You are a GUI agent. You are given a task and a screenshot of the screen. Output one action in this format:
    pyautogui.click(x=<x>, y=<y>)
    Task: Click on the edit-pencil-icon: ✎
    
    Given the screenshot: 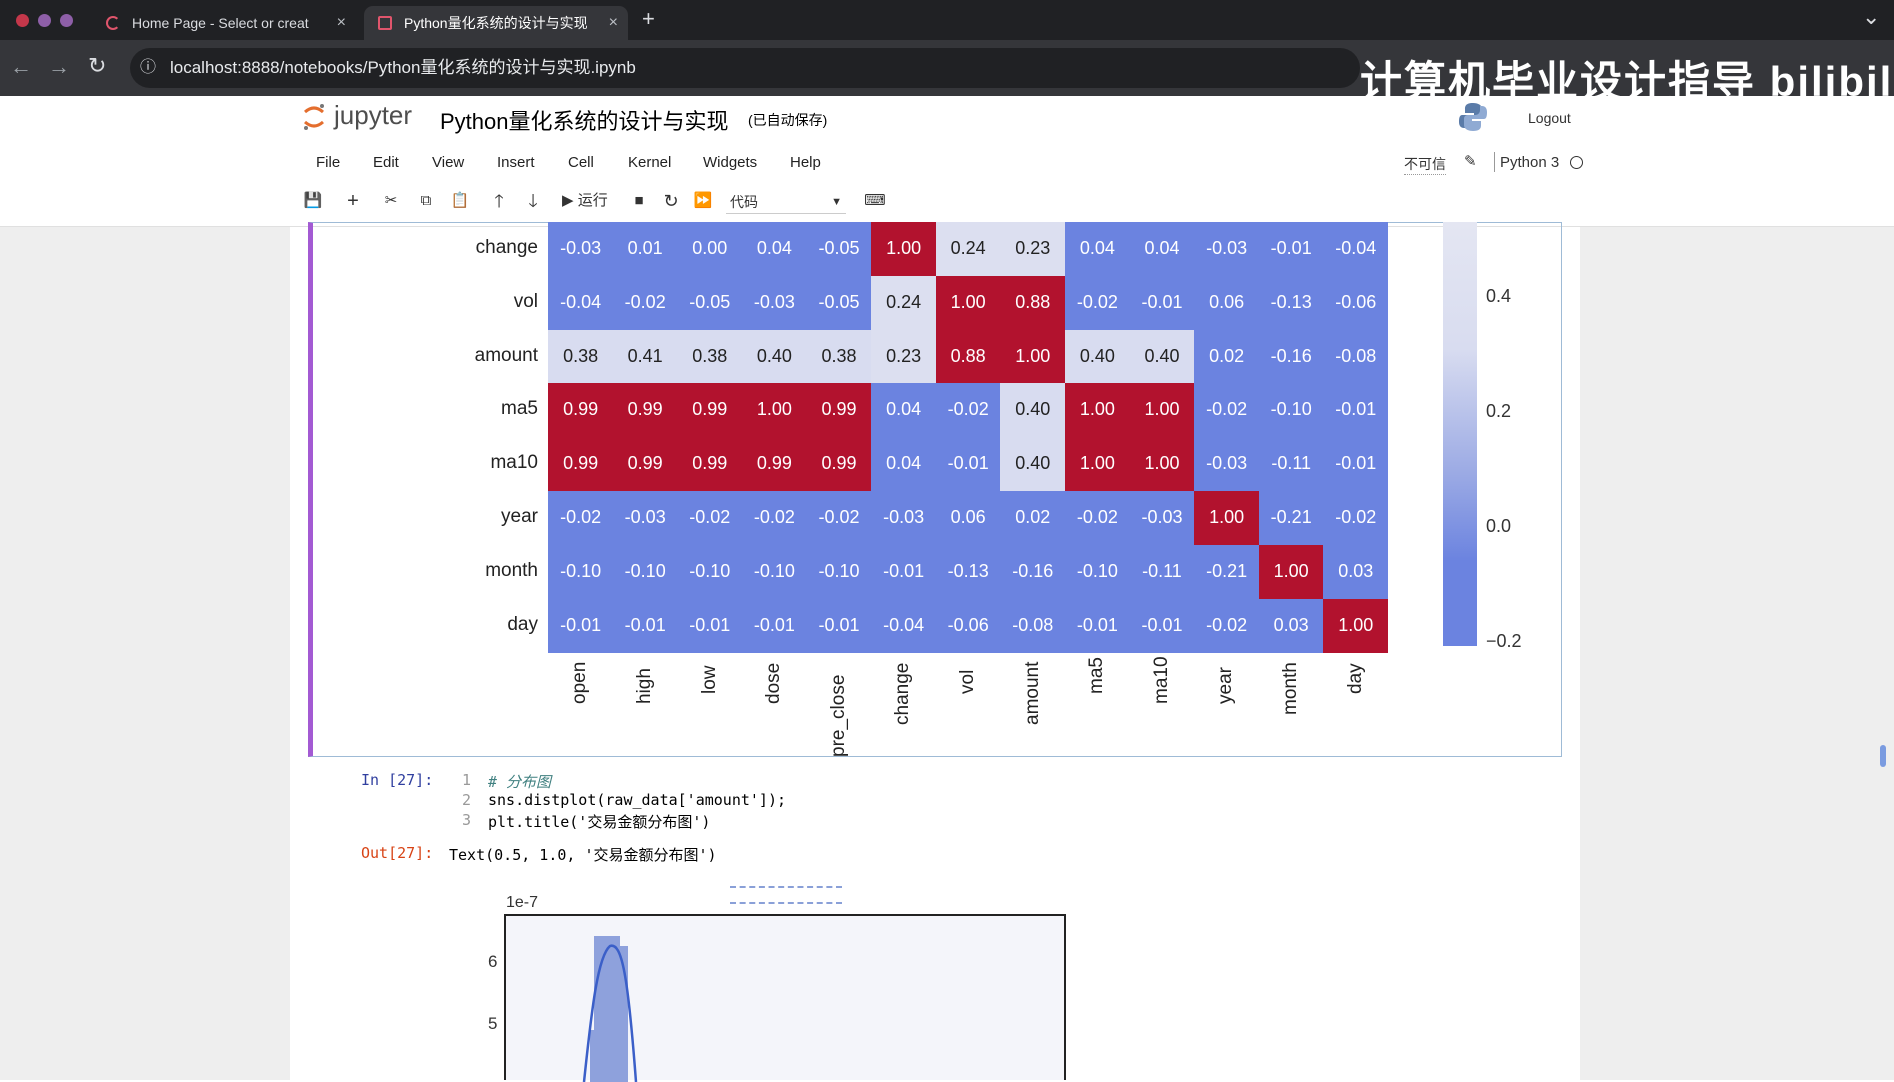 What is the action you would take?
    pyautogui.click(x=1470, y=161)
    